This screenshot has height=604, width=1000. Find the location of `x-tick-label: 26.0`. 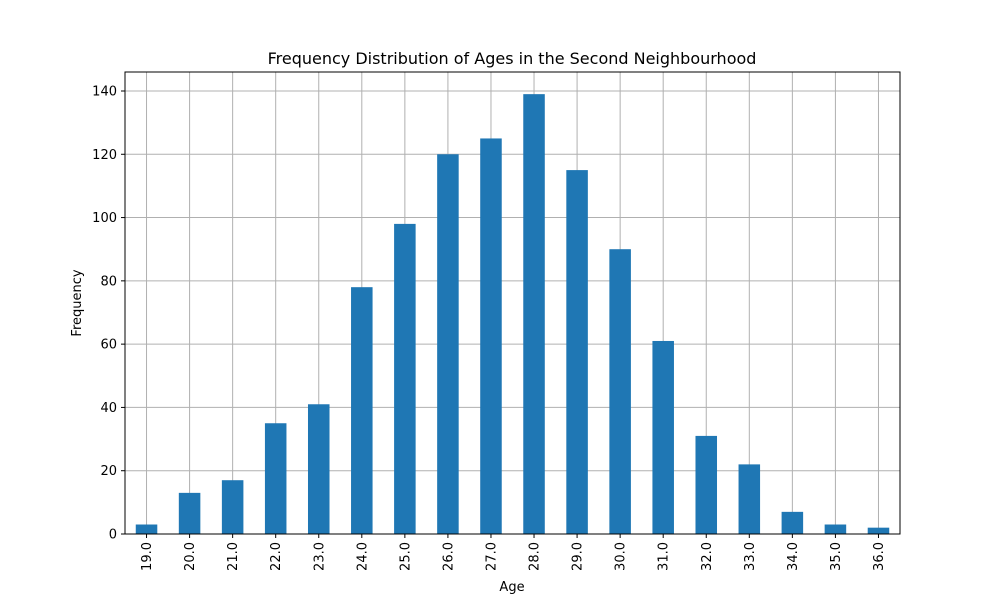

x-tick-label: 26.0 is located at coordinates (448, 556).